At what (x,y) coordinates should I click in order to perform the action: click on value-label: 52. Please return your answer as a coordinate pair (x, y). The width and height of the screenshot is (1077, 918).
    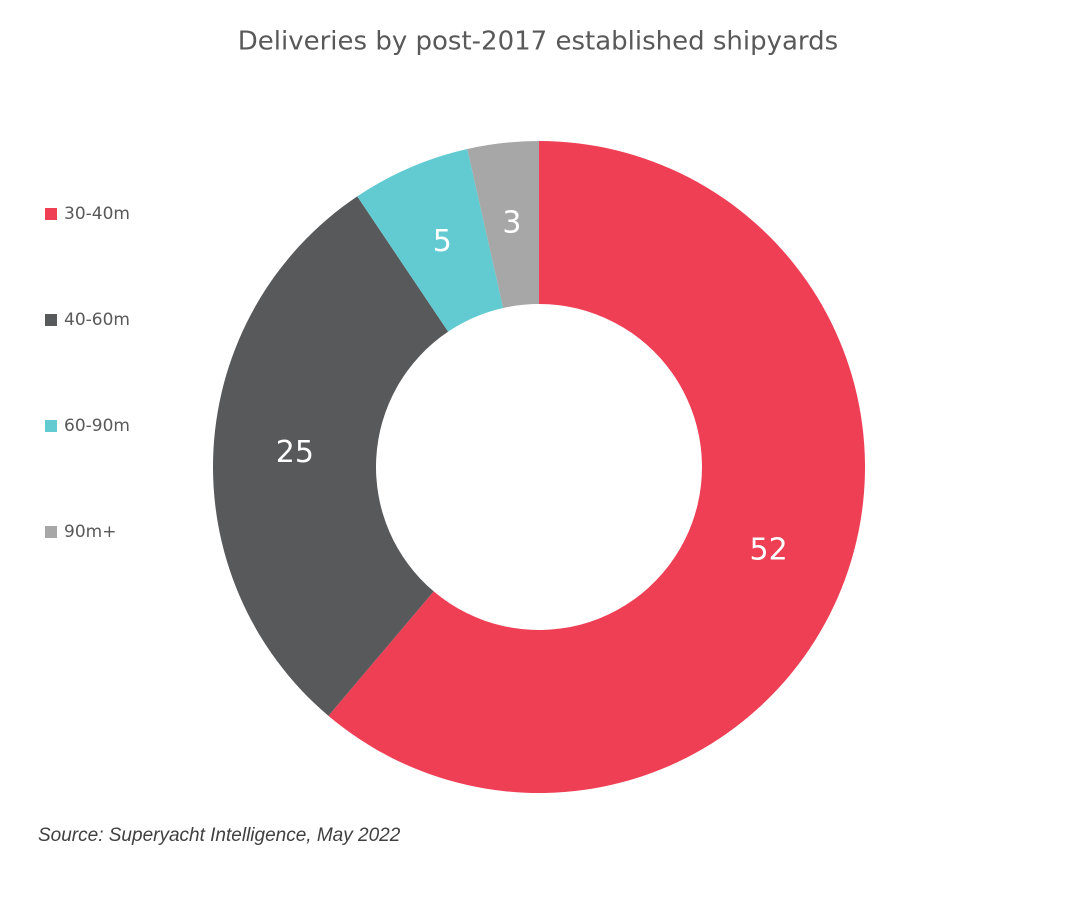
    Looking at the image, I should click on (768, 550).